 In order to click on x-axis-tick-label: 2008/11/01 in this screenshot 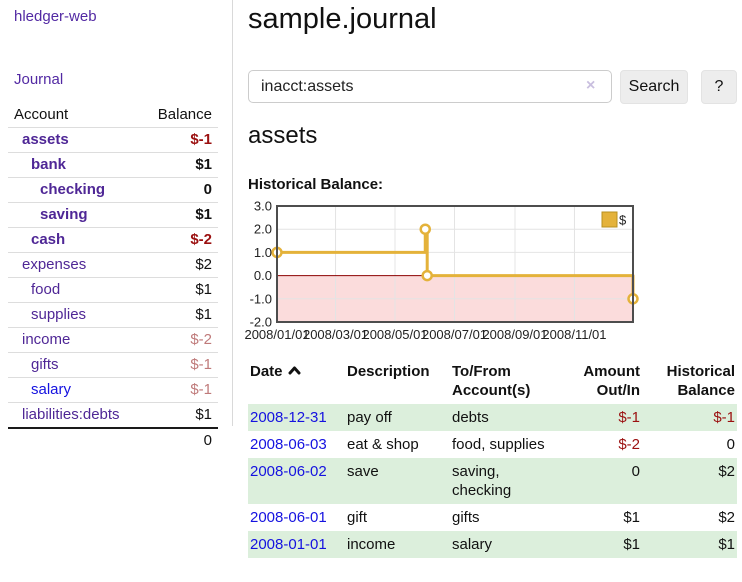, I will do `click(574, 334)`.